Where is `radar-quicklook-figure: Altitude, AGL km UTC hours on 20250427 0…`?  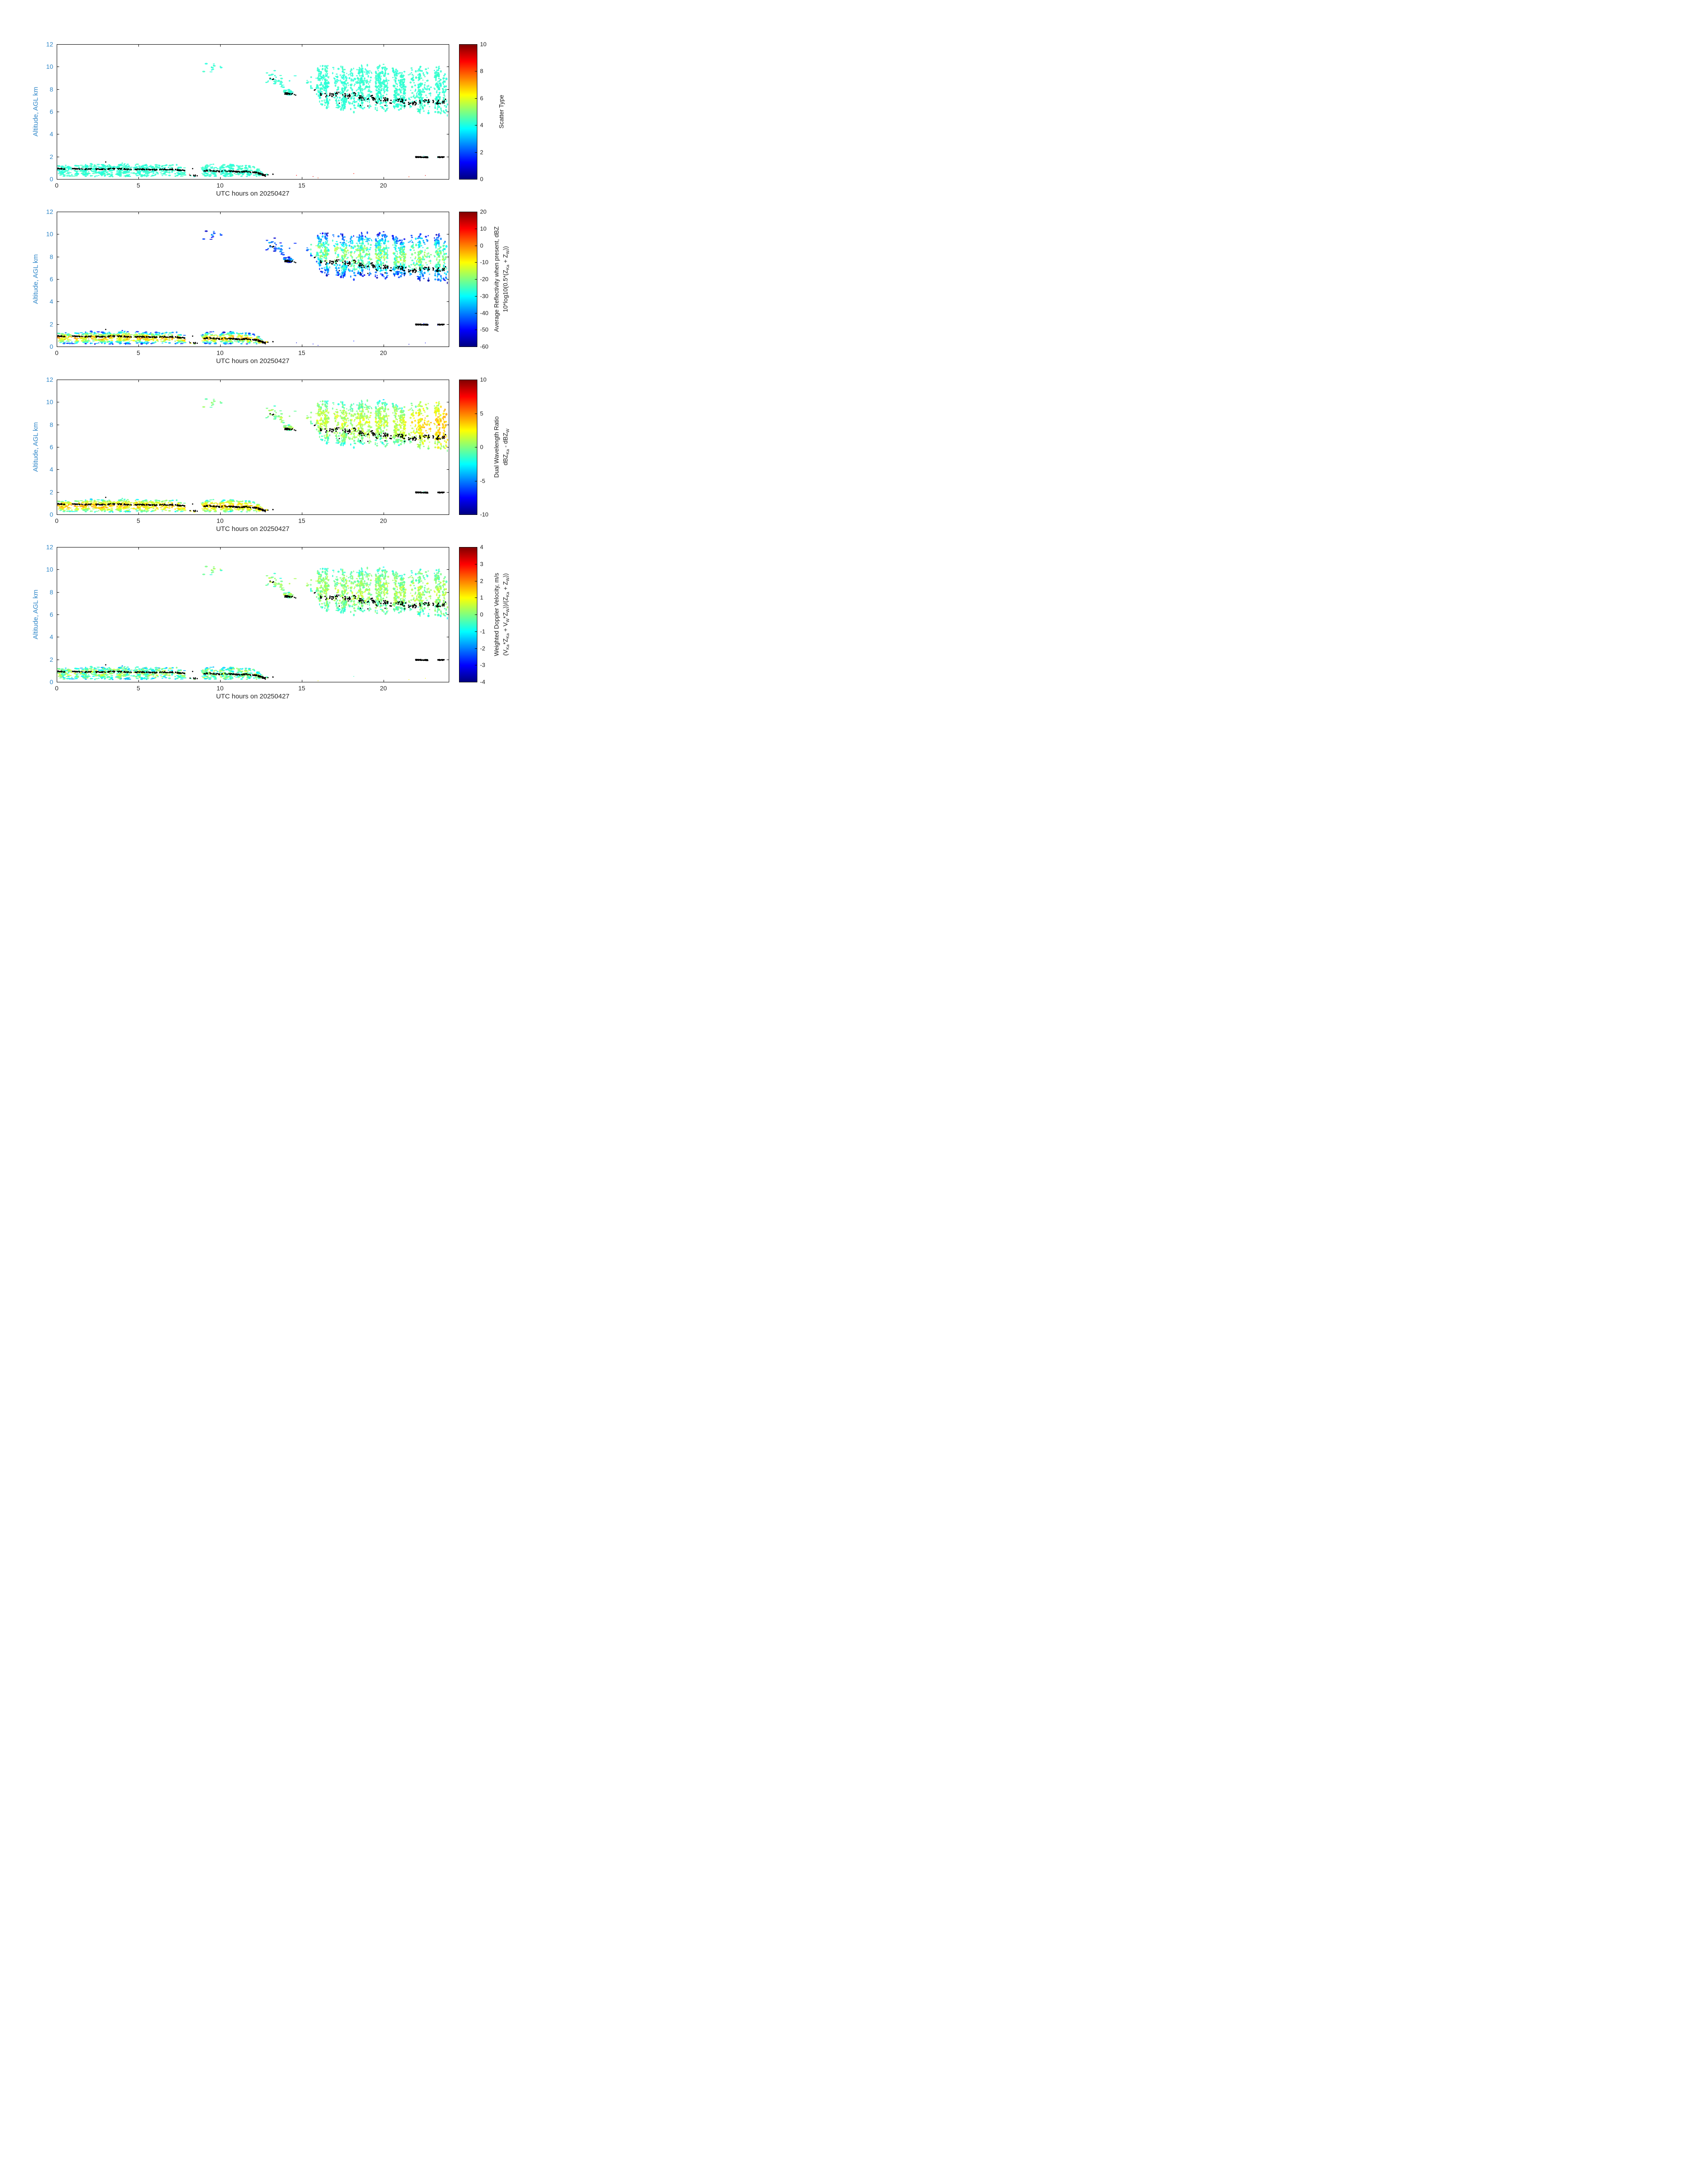 radar-quicklook-figure: Altitude, AGL km UTC hours on 20250427 0… is located at coordinates (284, 363).